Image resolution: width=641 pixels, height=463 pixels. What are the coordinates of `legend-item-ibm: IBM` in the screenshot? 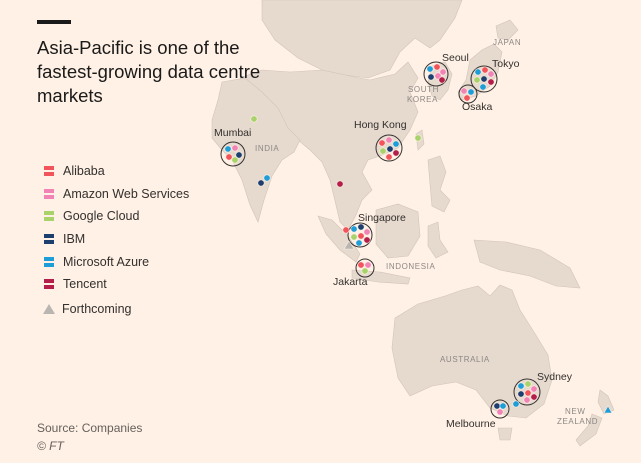 It's located at (116, 239).